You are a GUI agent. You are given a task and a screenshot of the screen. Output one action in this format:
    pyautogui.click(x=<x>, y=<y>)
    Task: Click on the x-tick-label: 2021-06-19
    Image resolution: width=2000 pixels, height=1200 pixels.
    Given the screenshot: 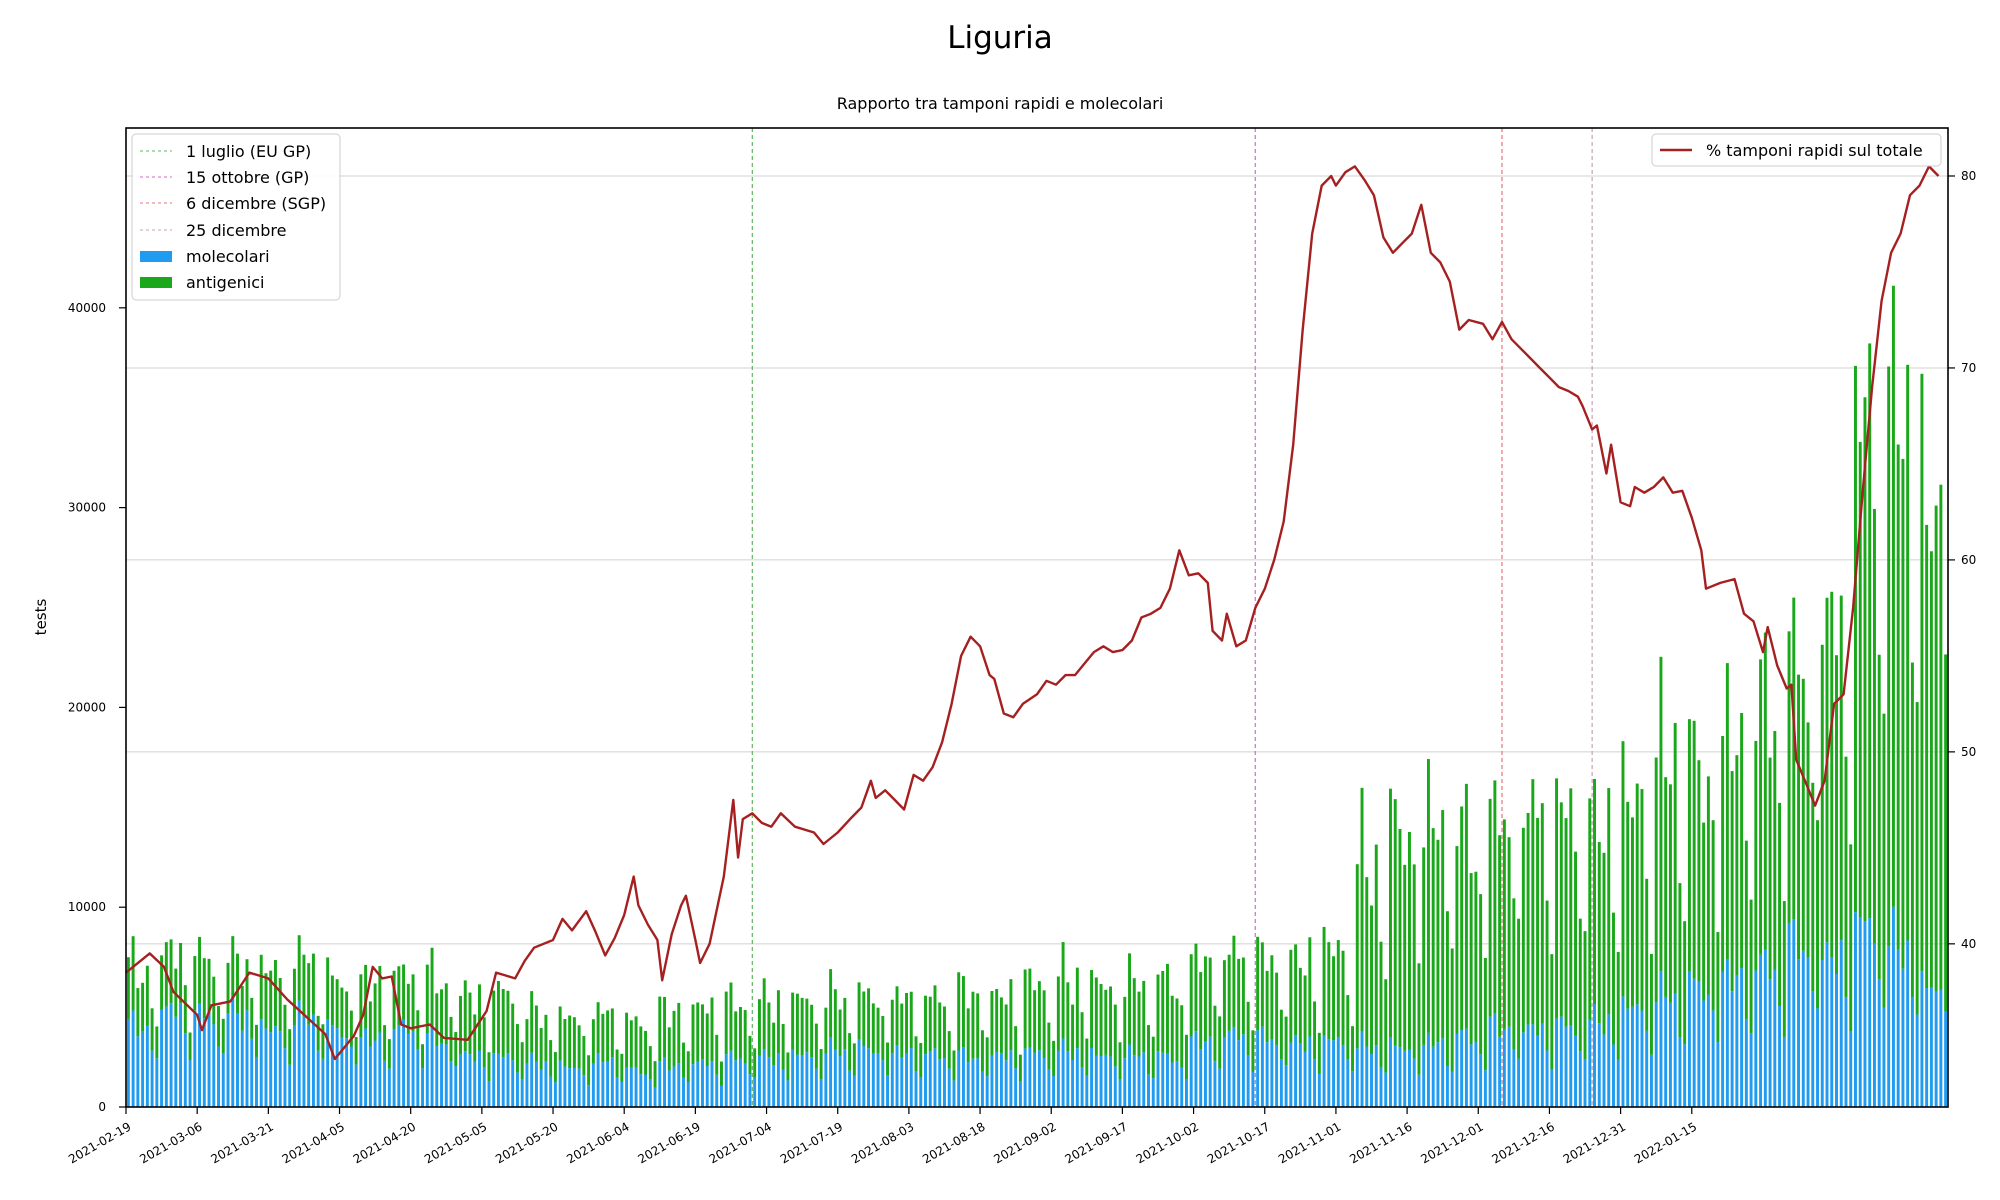 What is the action you would take?
    pyautogui.click(x=668, y=1142)
    